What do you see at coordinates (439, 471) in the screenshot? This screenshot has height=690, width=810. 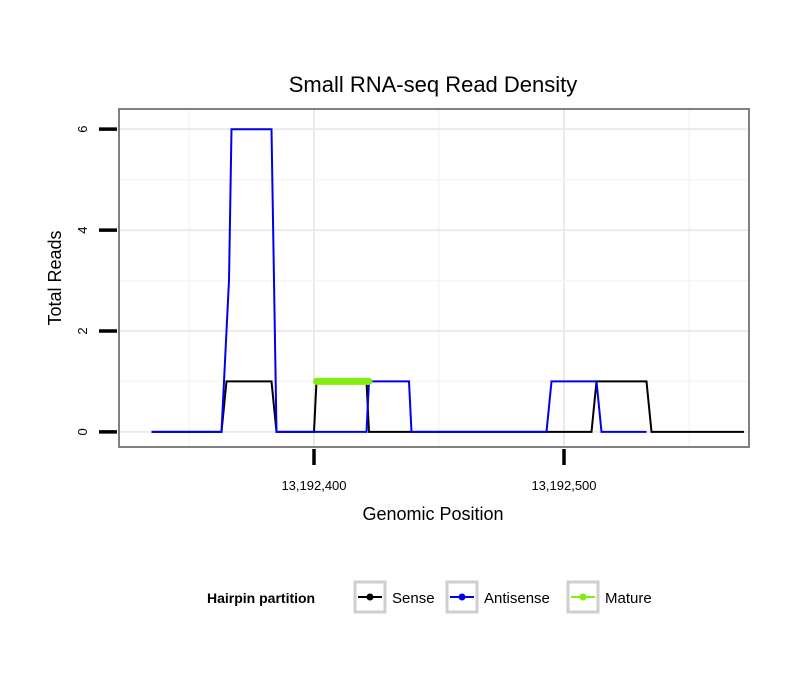 I see `x-axis: 13,192,400 13,192,500` at bounding box center [439, 471].